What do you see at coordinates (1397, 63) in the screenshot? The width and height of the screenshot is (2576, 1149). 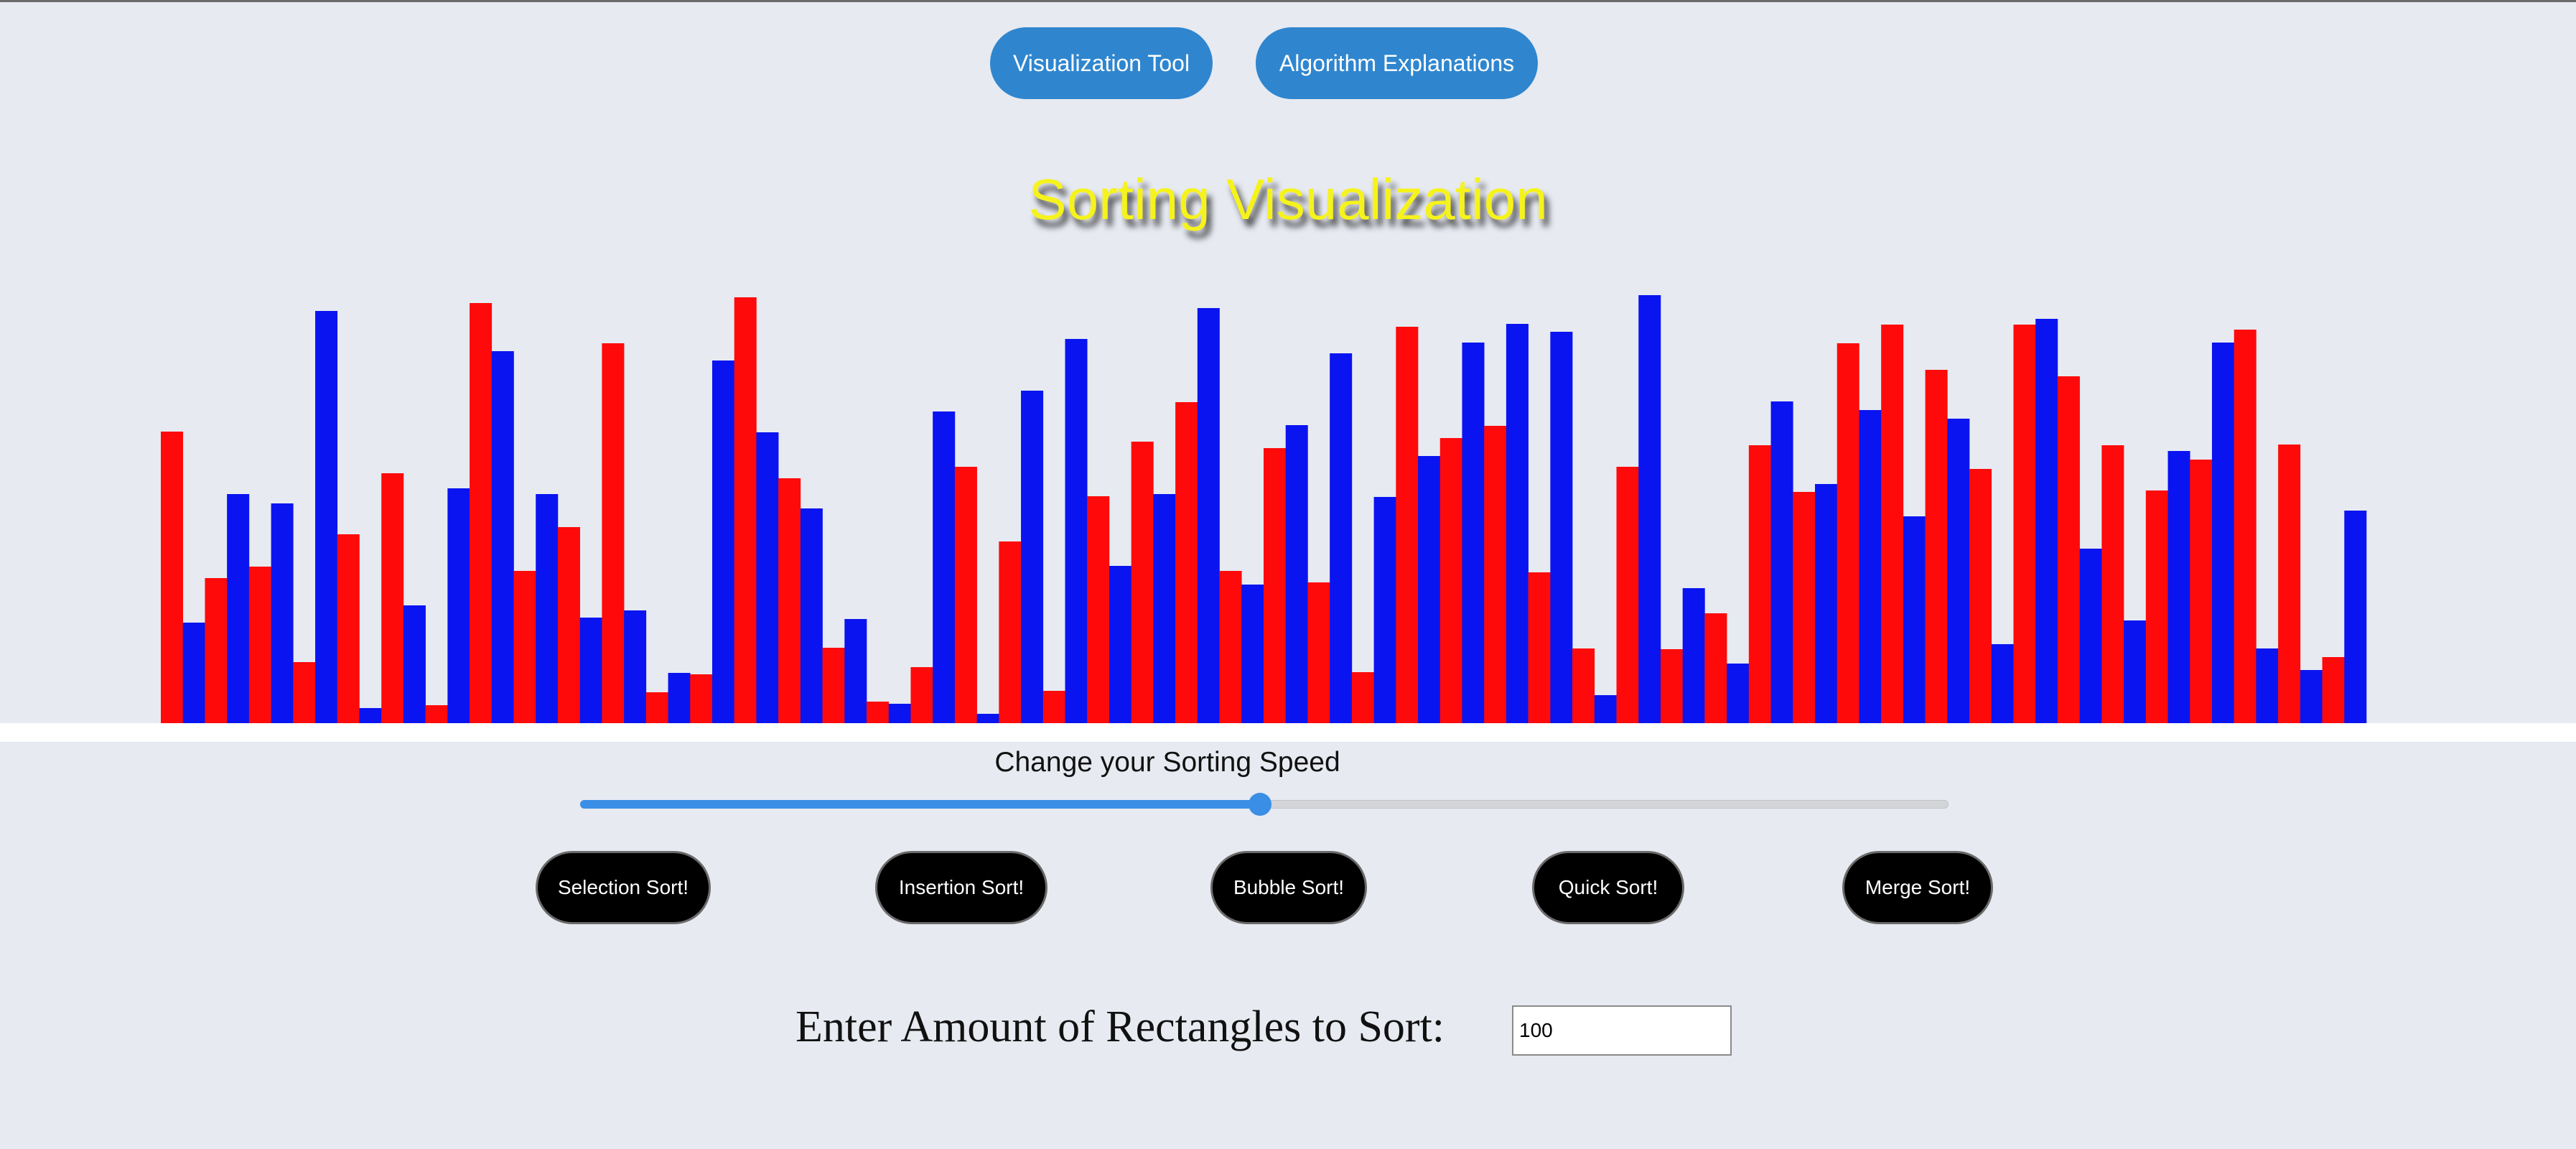 I see `algorithm-explanations-button: Algorithm Explanations` at bounding box center [1397, 63].